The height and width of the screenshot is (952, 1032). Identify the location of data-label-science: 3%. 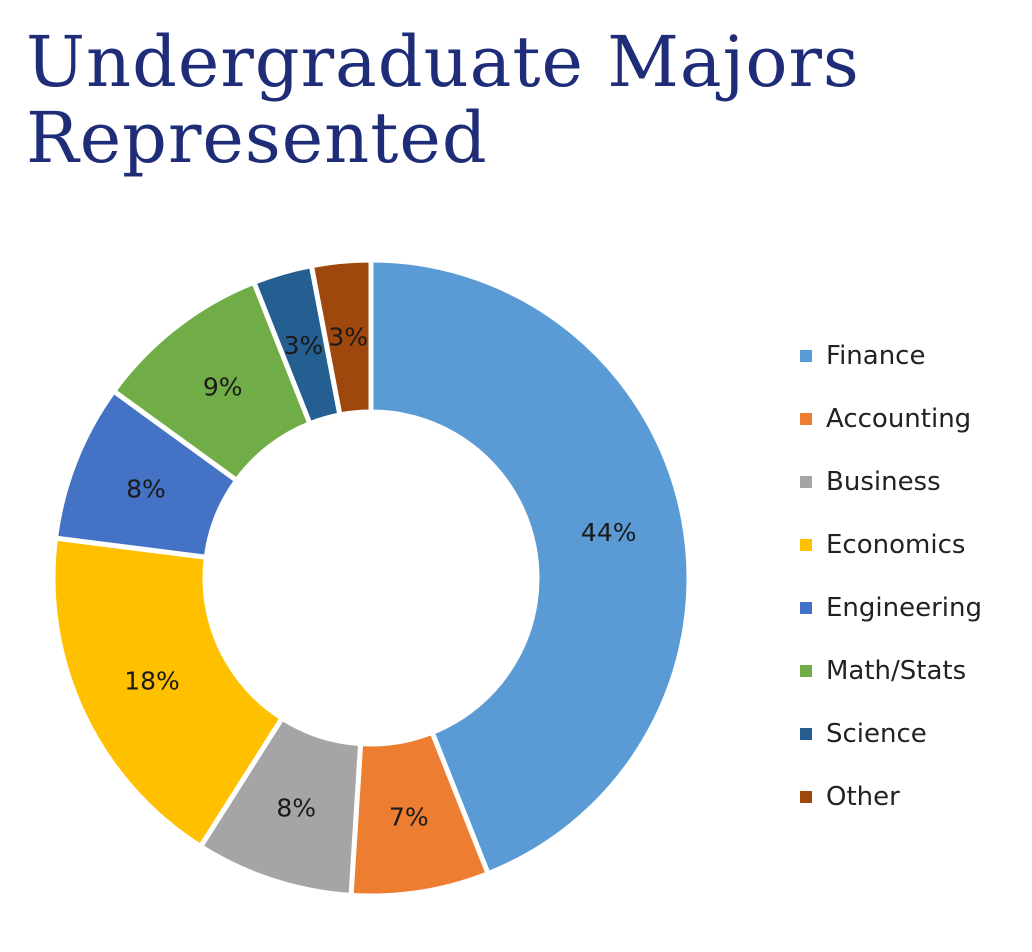
(304, 345).